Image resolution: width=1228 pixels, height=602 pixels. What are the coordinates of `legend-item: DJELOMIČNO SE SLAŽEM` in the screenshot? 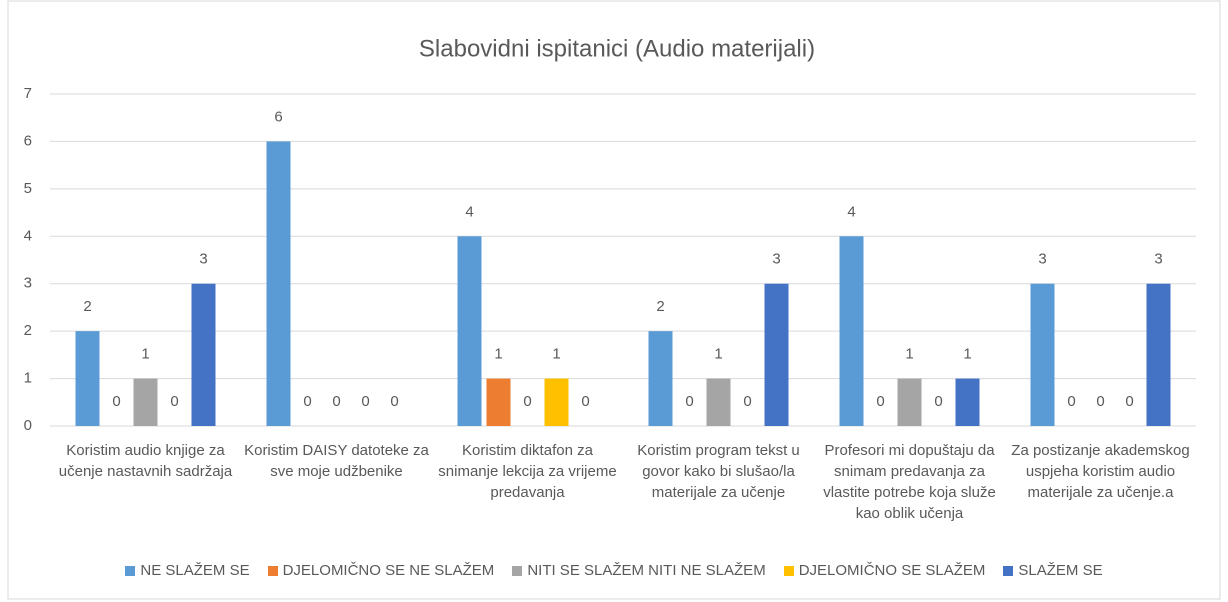 It's located at (884, 570).